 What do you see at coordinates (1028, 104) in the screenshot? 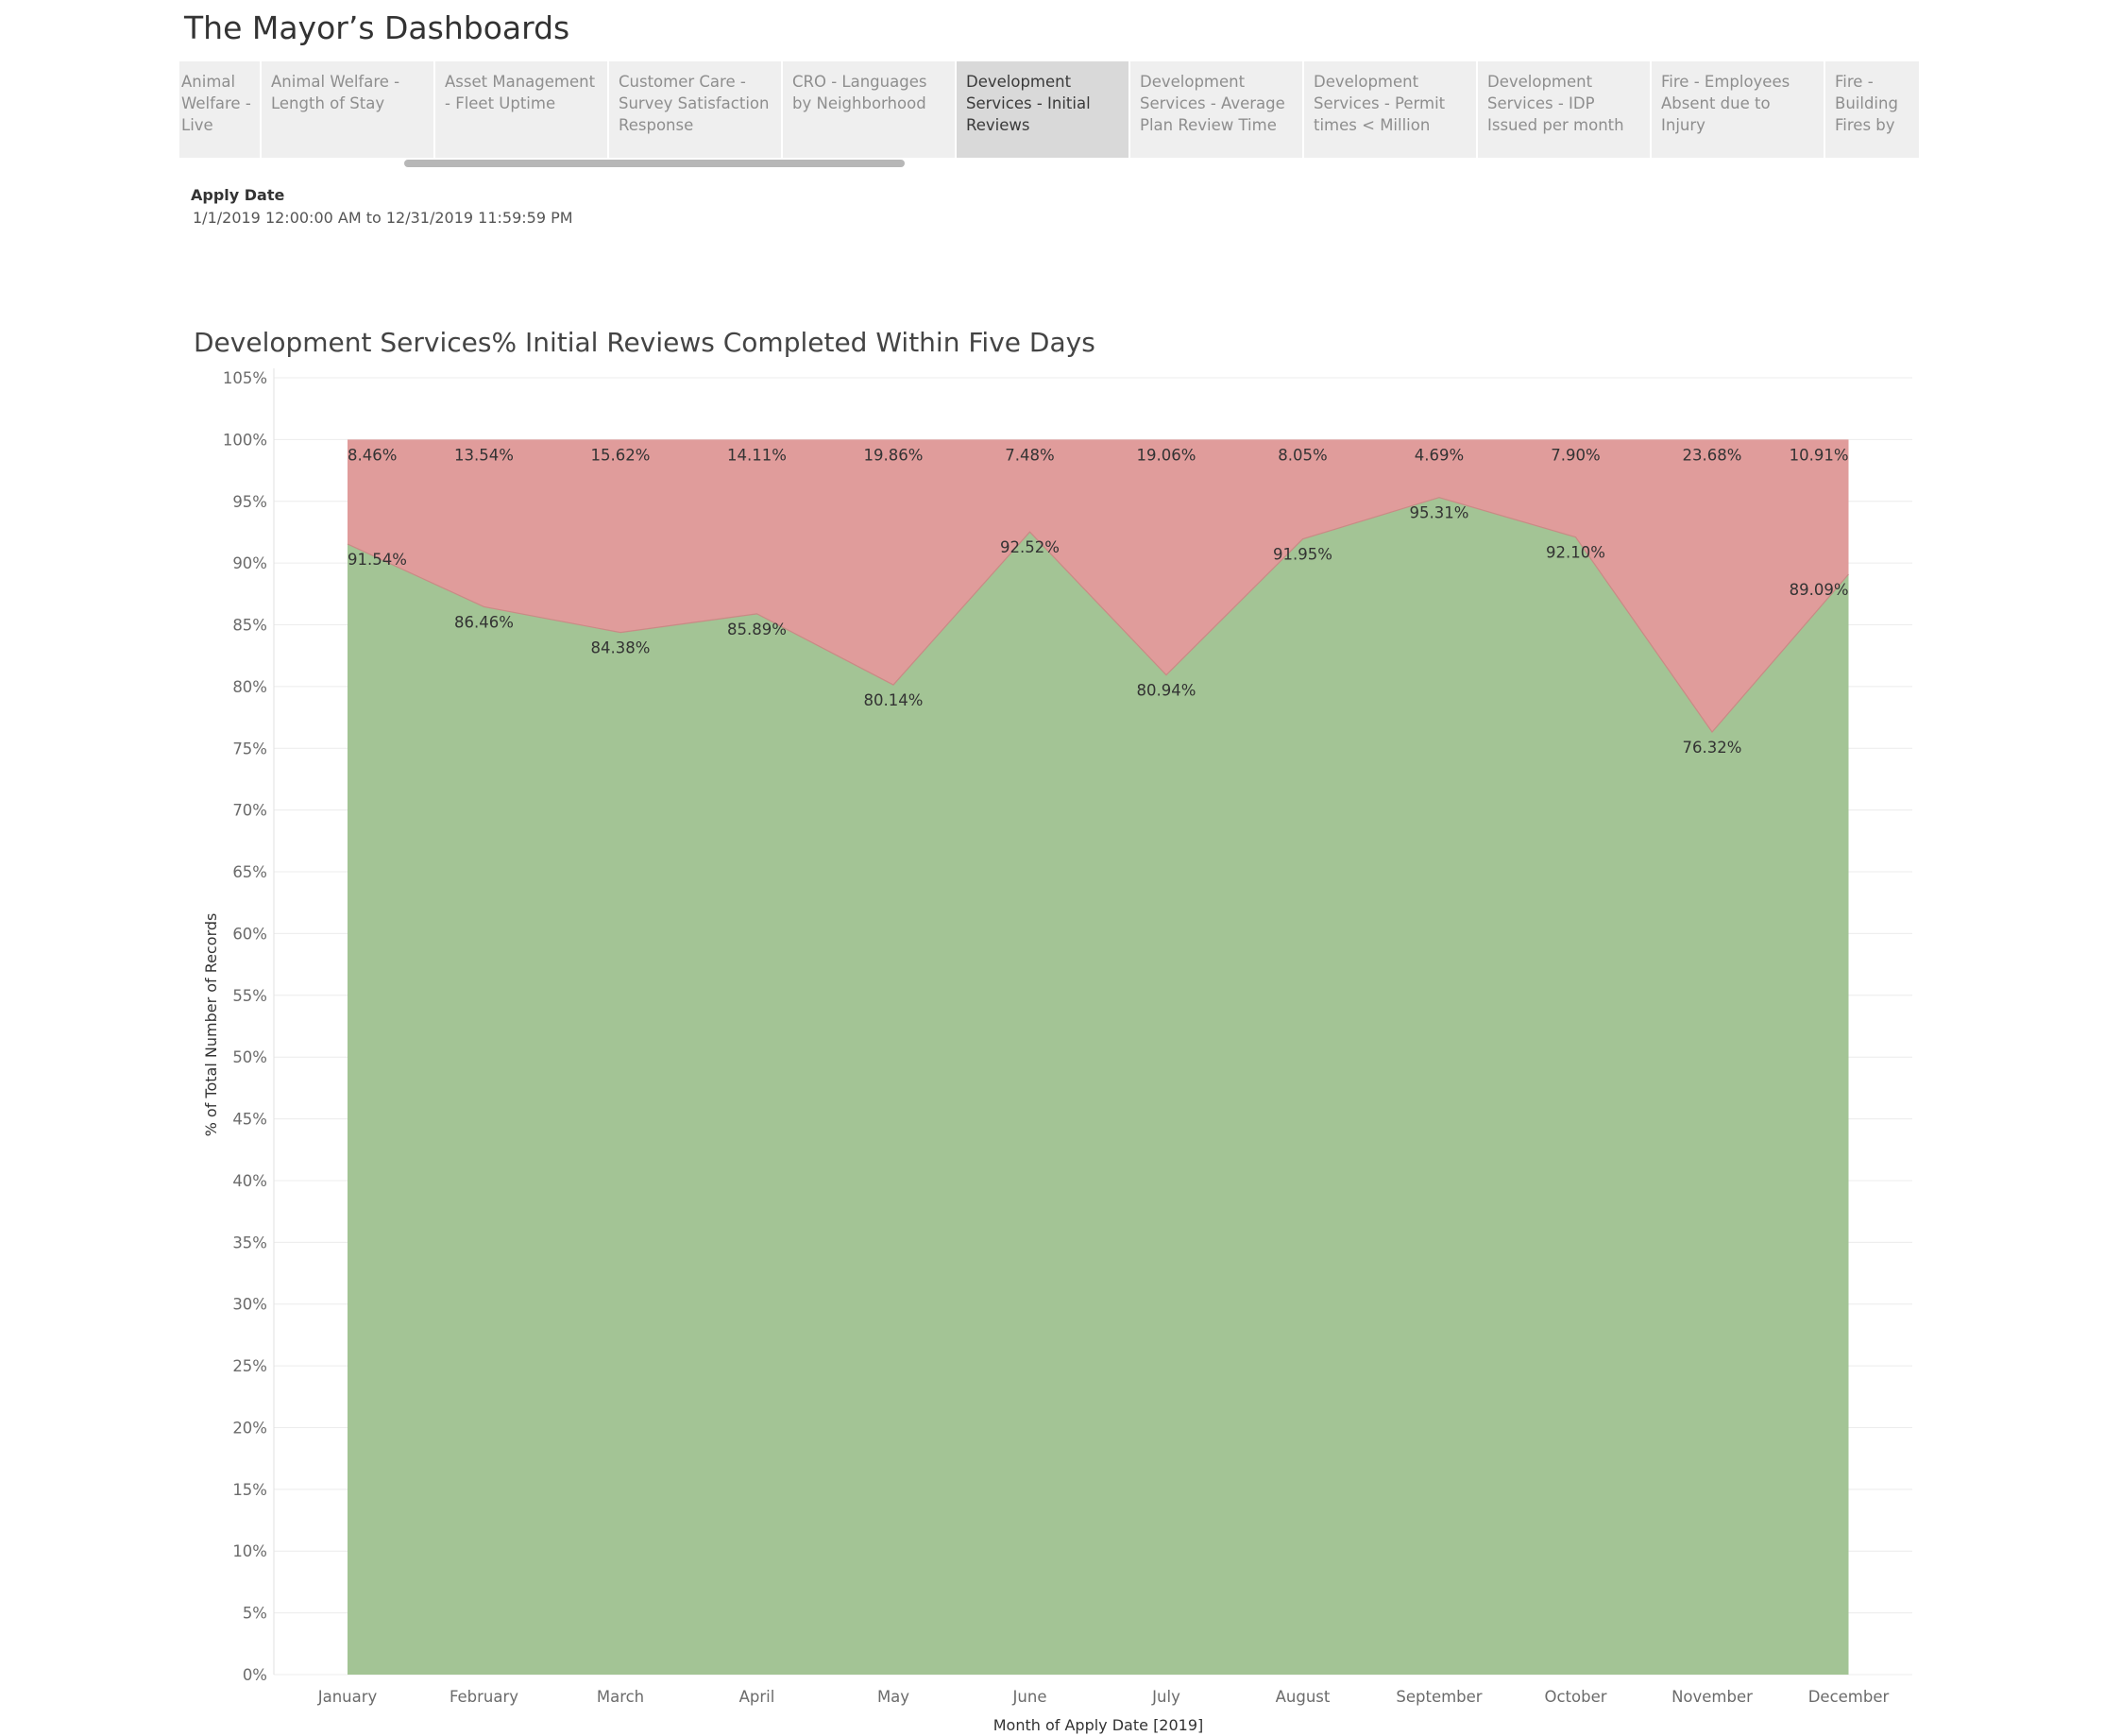
I see `tab-label: Development Services - Initial Reviews` at bounding box center [1028, 104].